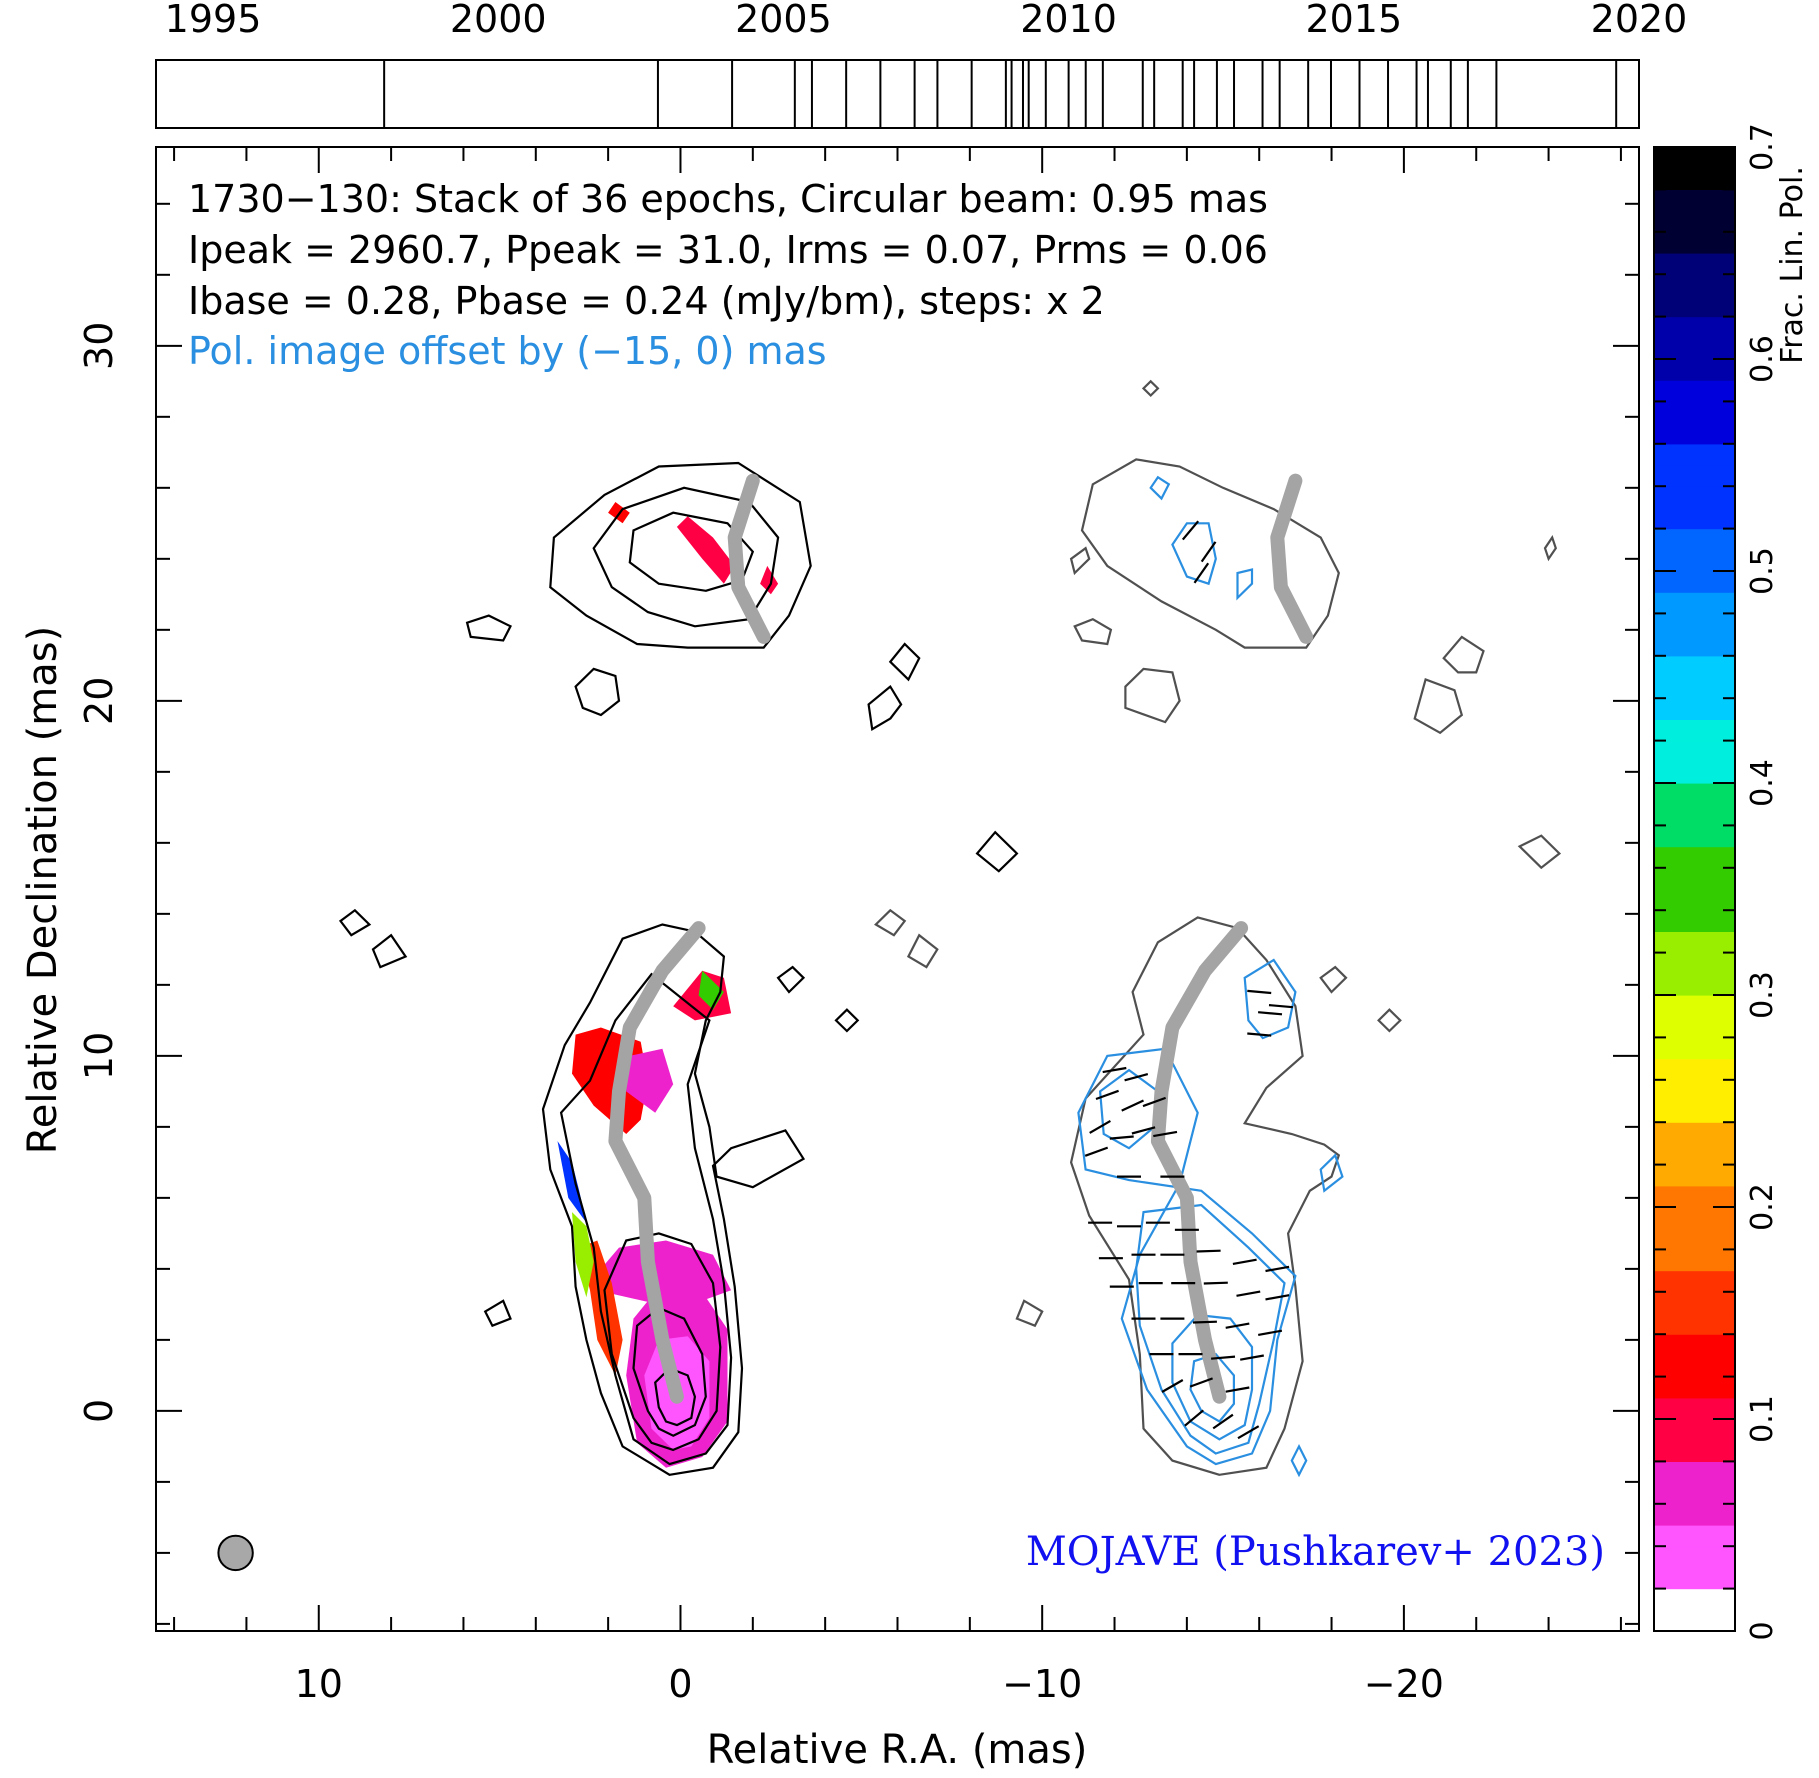 This screenshot has height=1778, width=1819. I want to click on timeline-year-label: 2015, so click(1353, 20).